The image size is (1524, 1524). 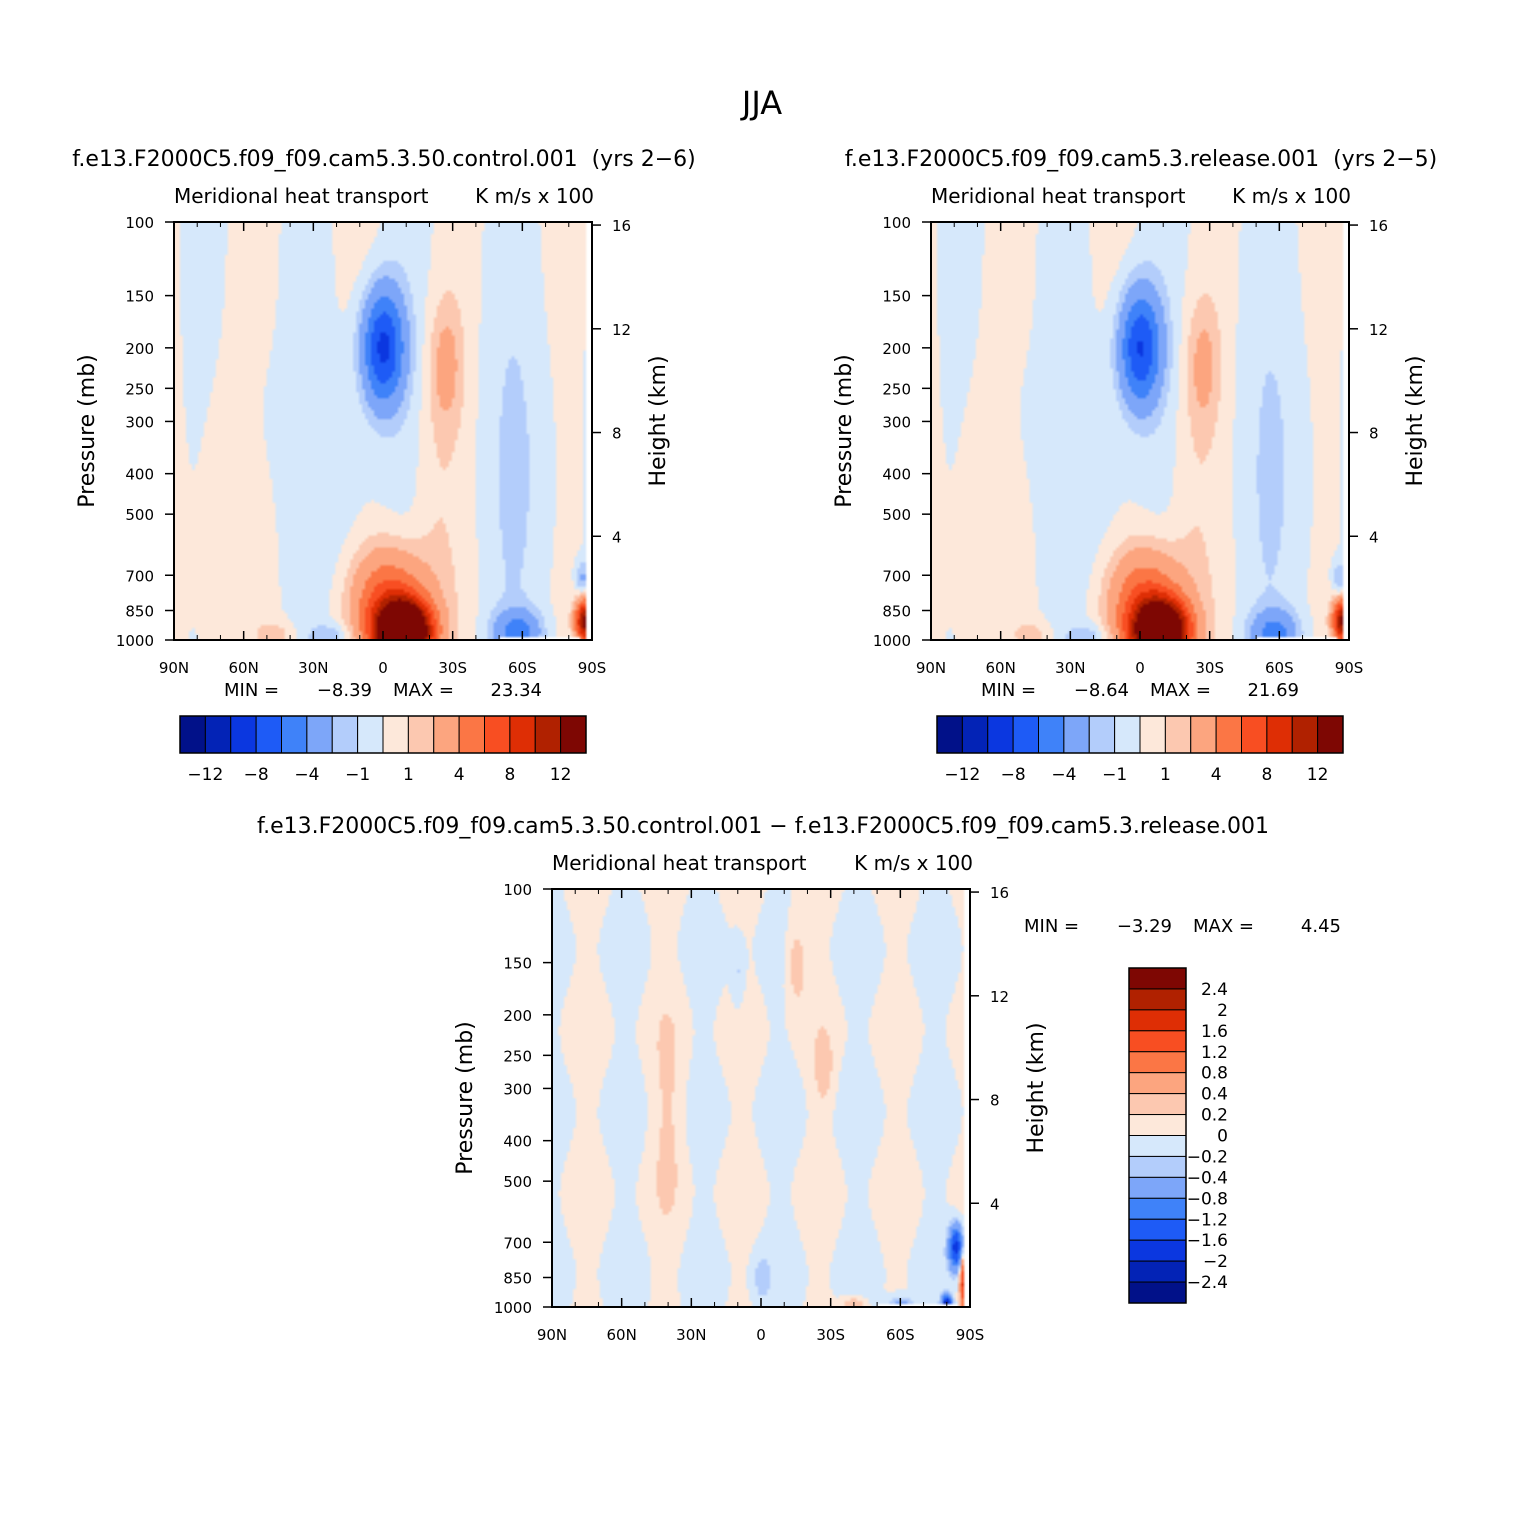 I want to click on colorbar-label: 4, so click(x=1216, y=775).